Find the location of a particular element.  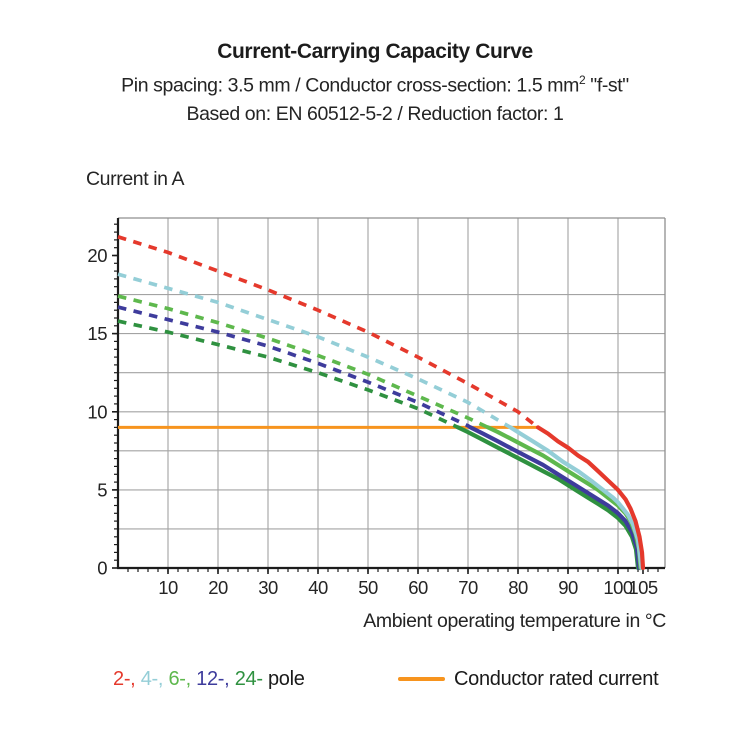

y-tick-label: 5 is located at coordinates (102, 489).